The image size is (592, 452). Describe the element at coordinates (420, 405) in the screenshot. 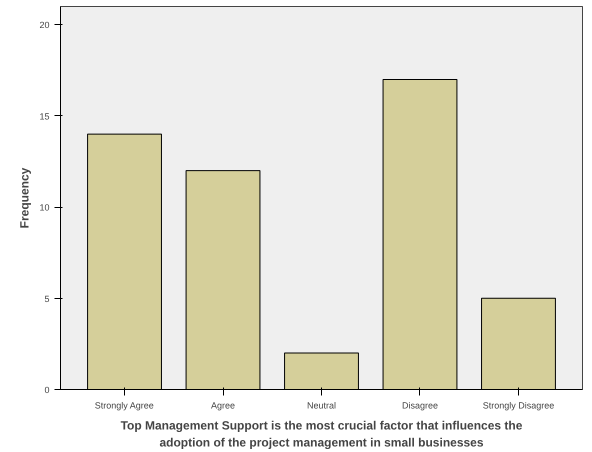

I see `x-tick-label: Disagree` at that location.